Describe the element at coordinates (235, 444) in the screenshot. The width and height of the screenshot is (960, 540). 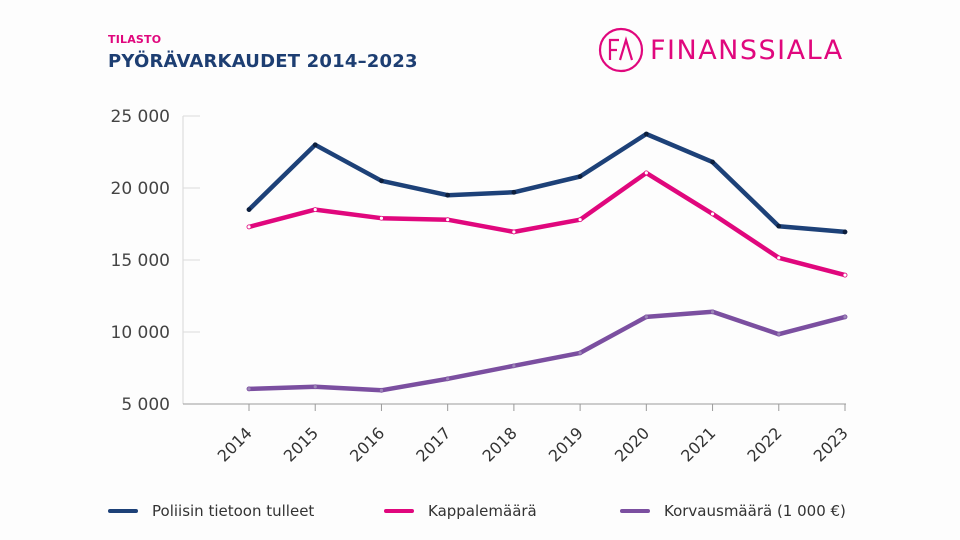
I see `x-tick-label: 2014` at that location.